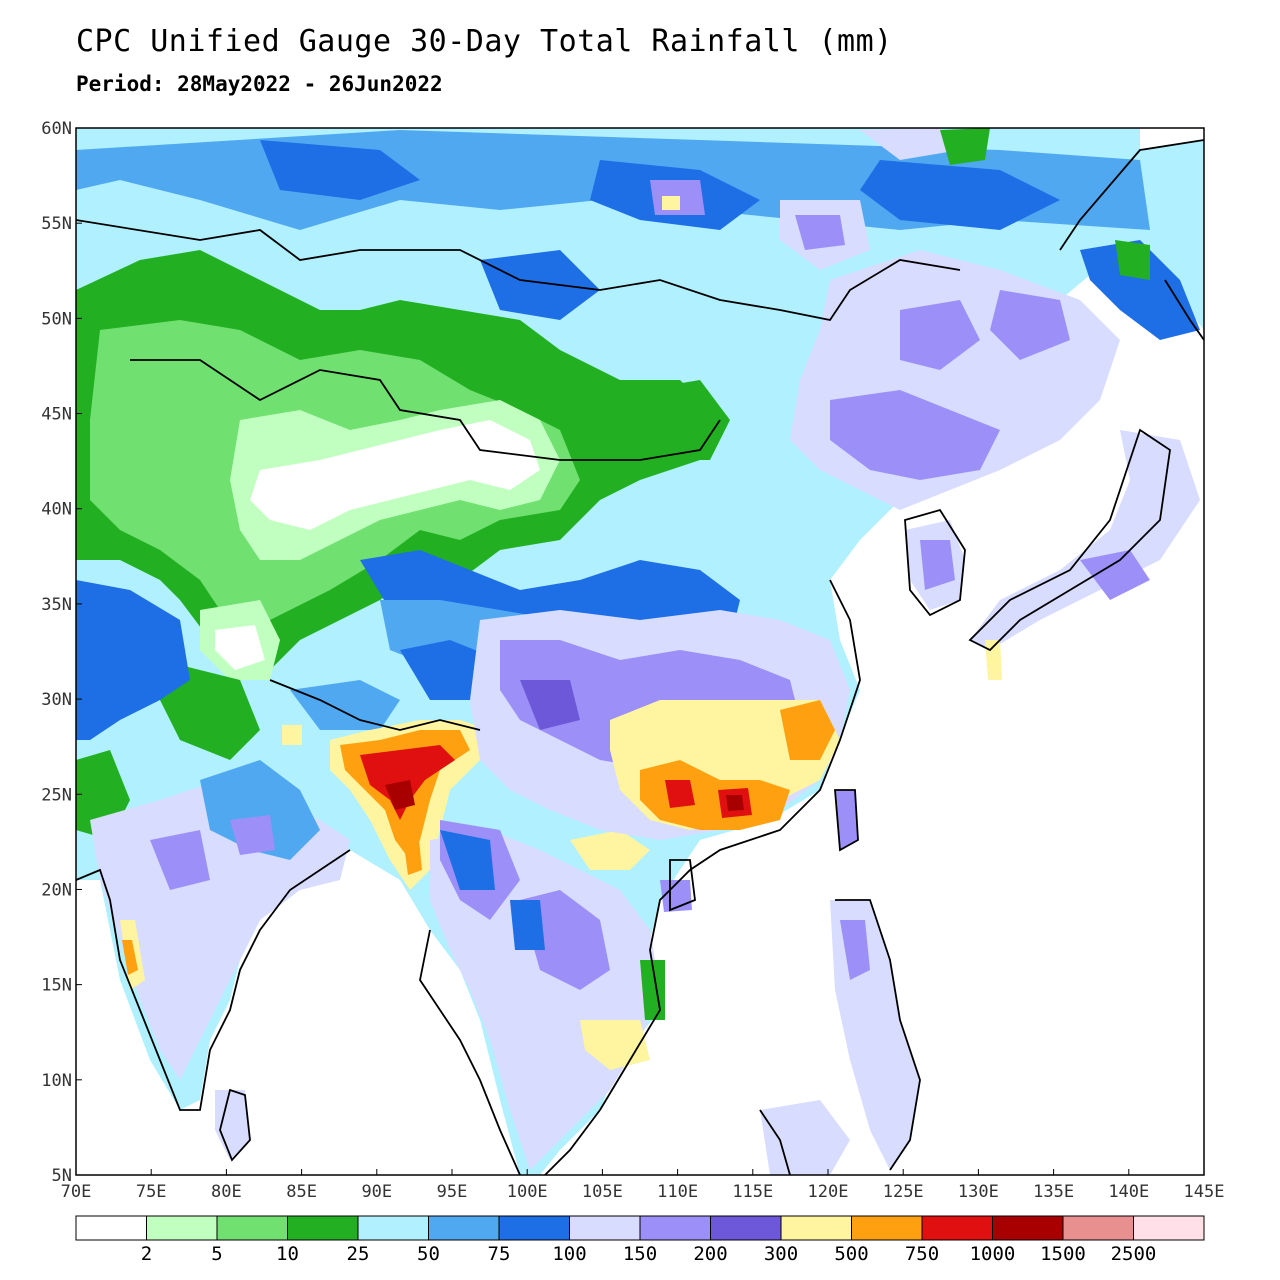 The image size is (1280, 1280). I want to click on lon-tick-label: 135E, so click(1053, 1192).